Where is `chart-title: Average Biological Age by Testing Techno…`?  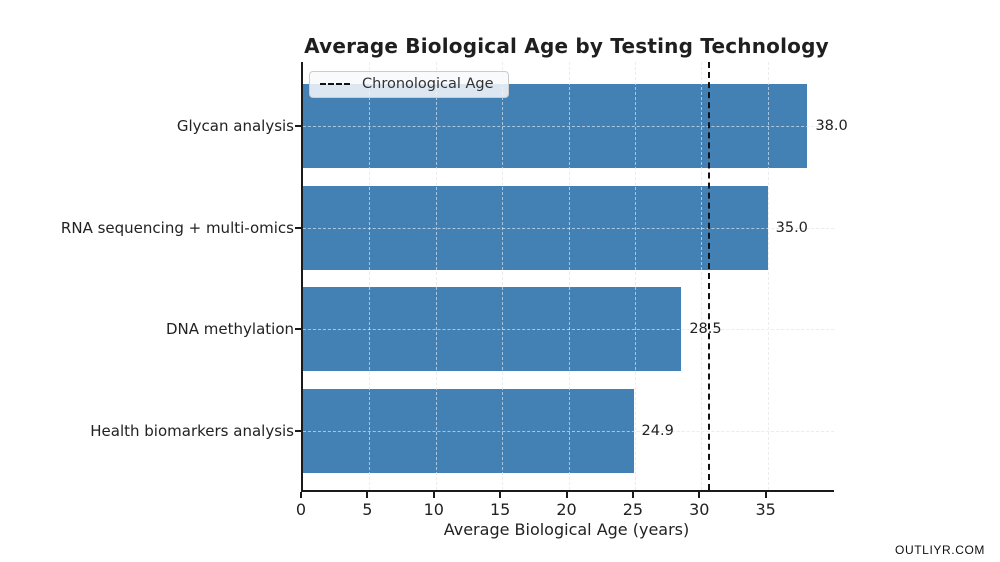 chart-title: Average Biological Age by Testing Techno… is located at coordinates (566, 46).